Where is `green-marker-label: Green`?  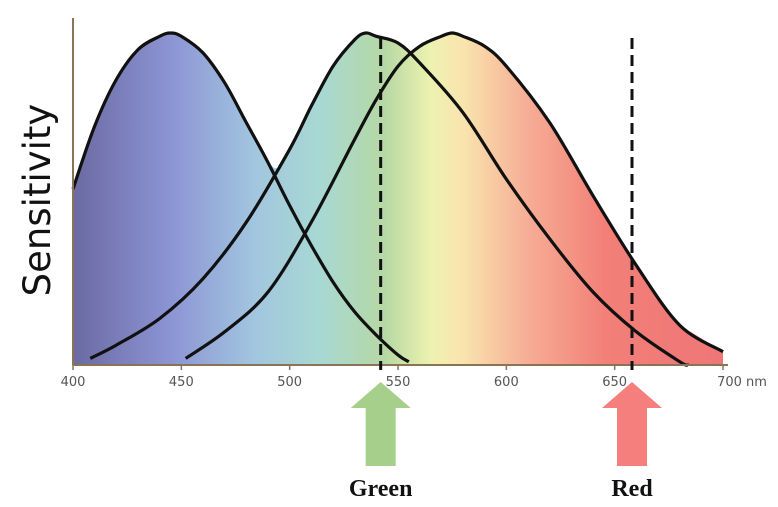 green-marker-label: Green is located at coordinates (381, 489).